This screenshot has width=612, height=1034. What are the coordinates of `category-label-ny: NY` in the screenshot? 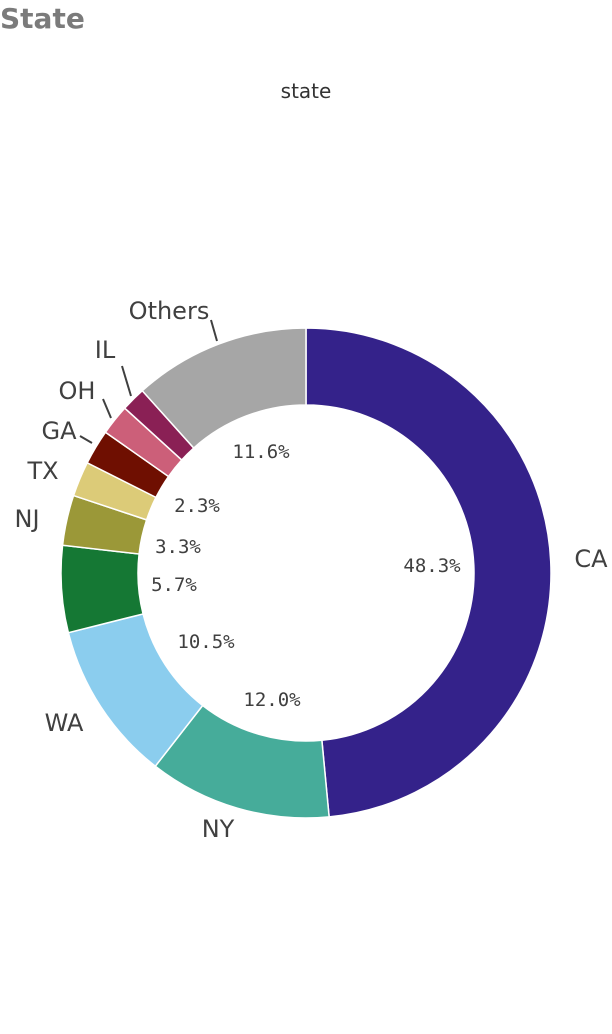 It's located at (218, 829).